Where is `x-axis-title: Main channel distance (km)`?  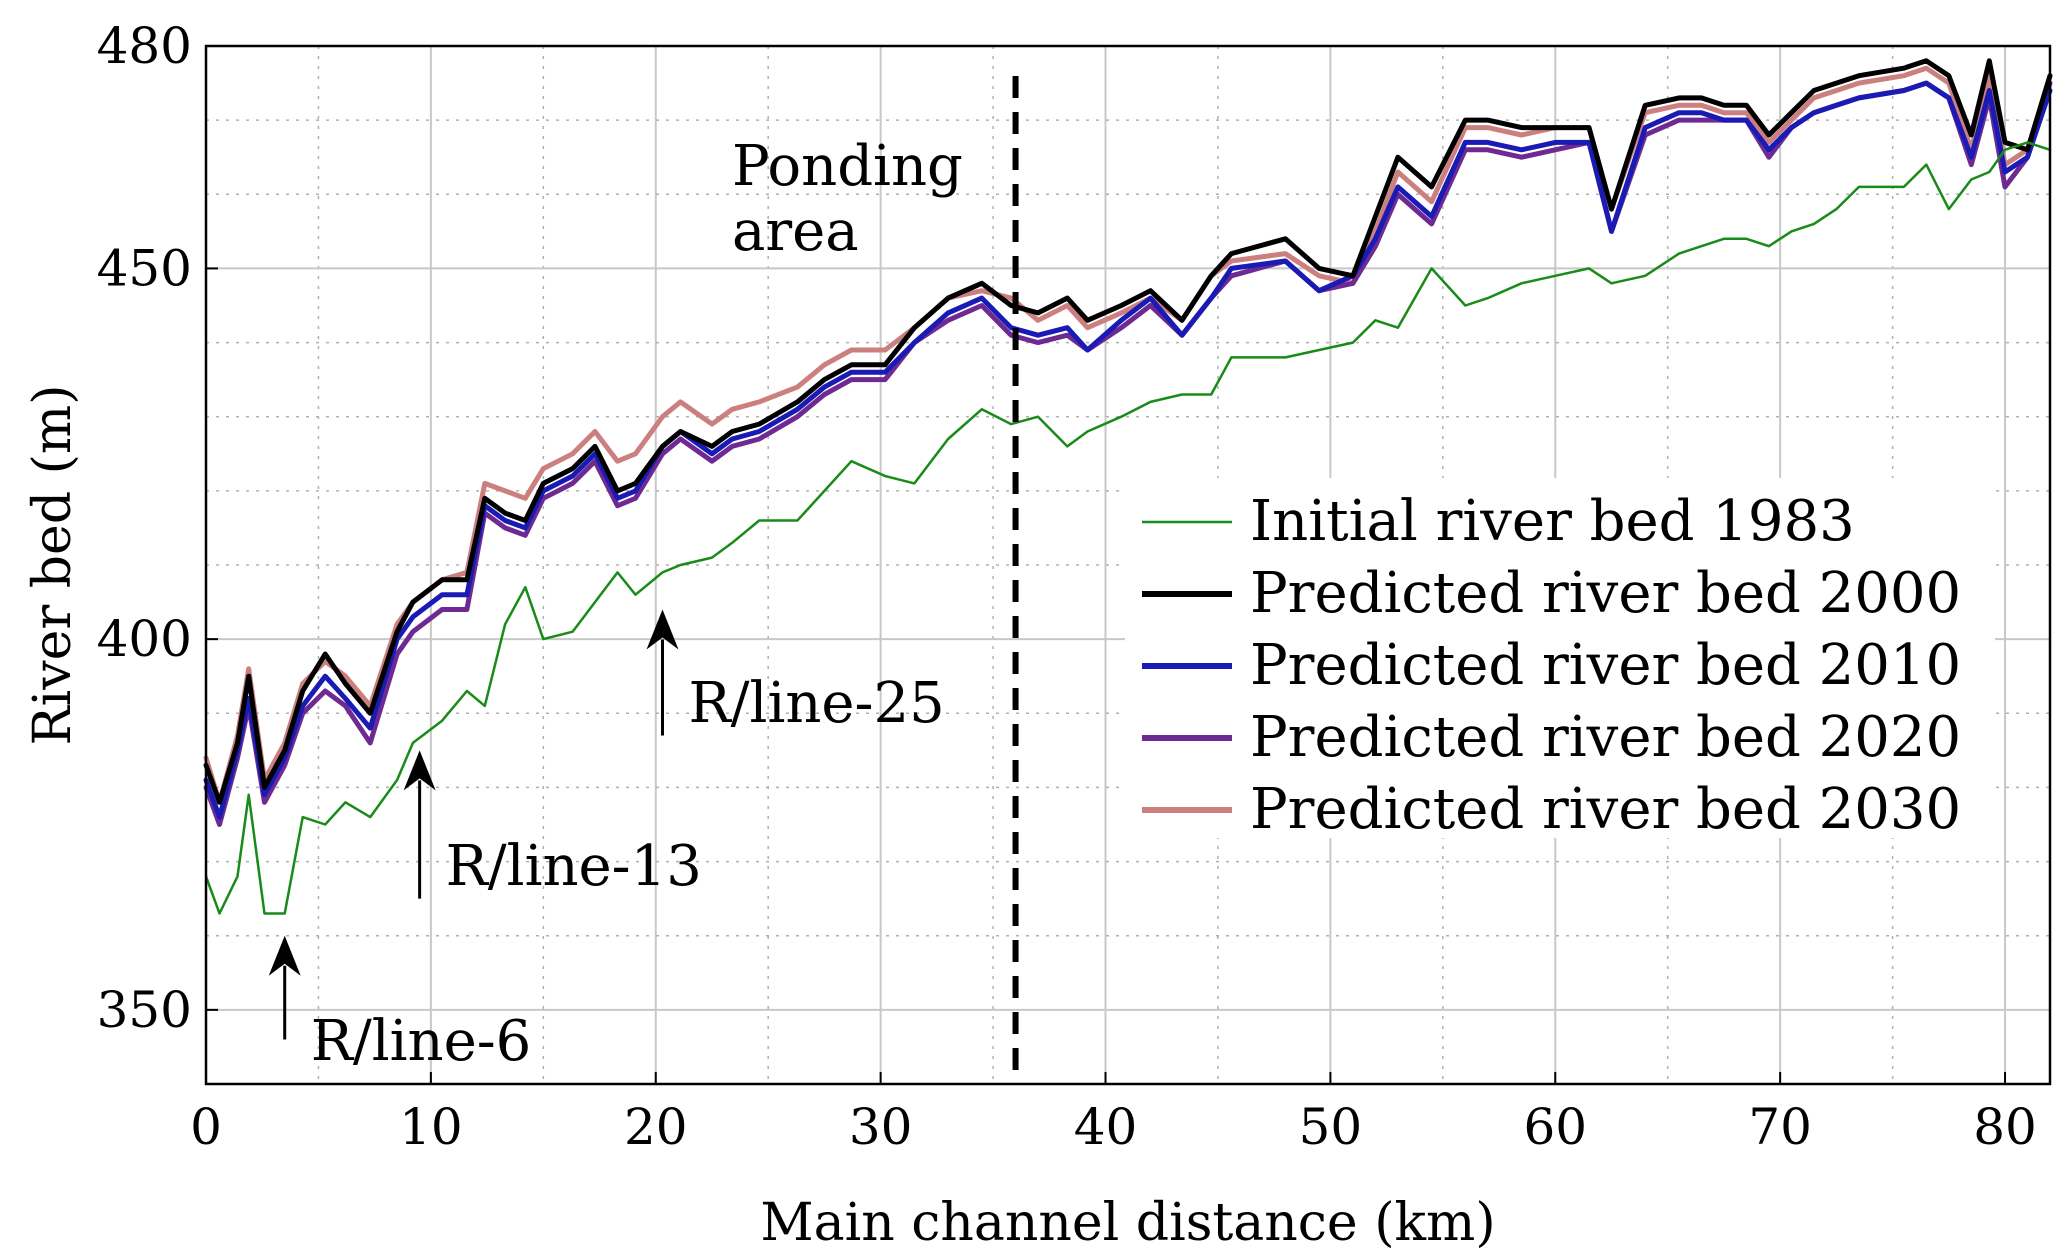
x-axis-title: Main channel distance (km) is located at coordinates (1127, 1223).